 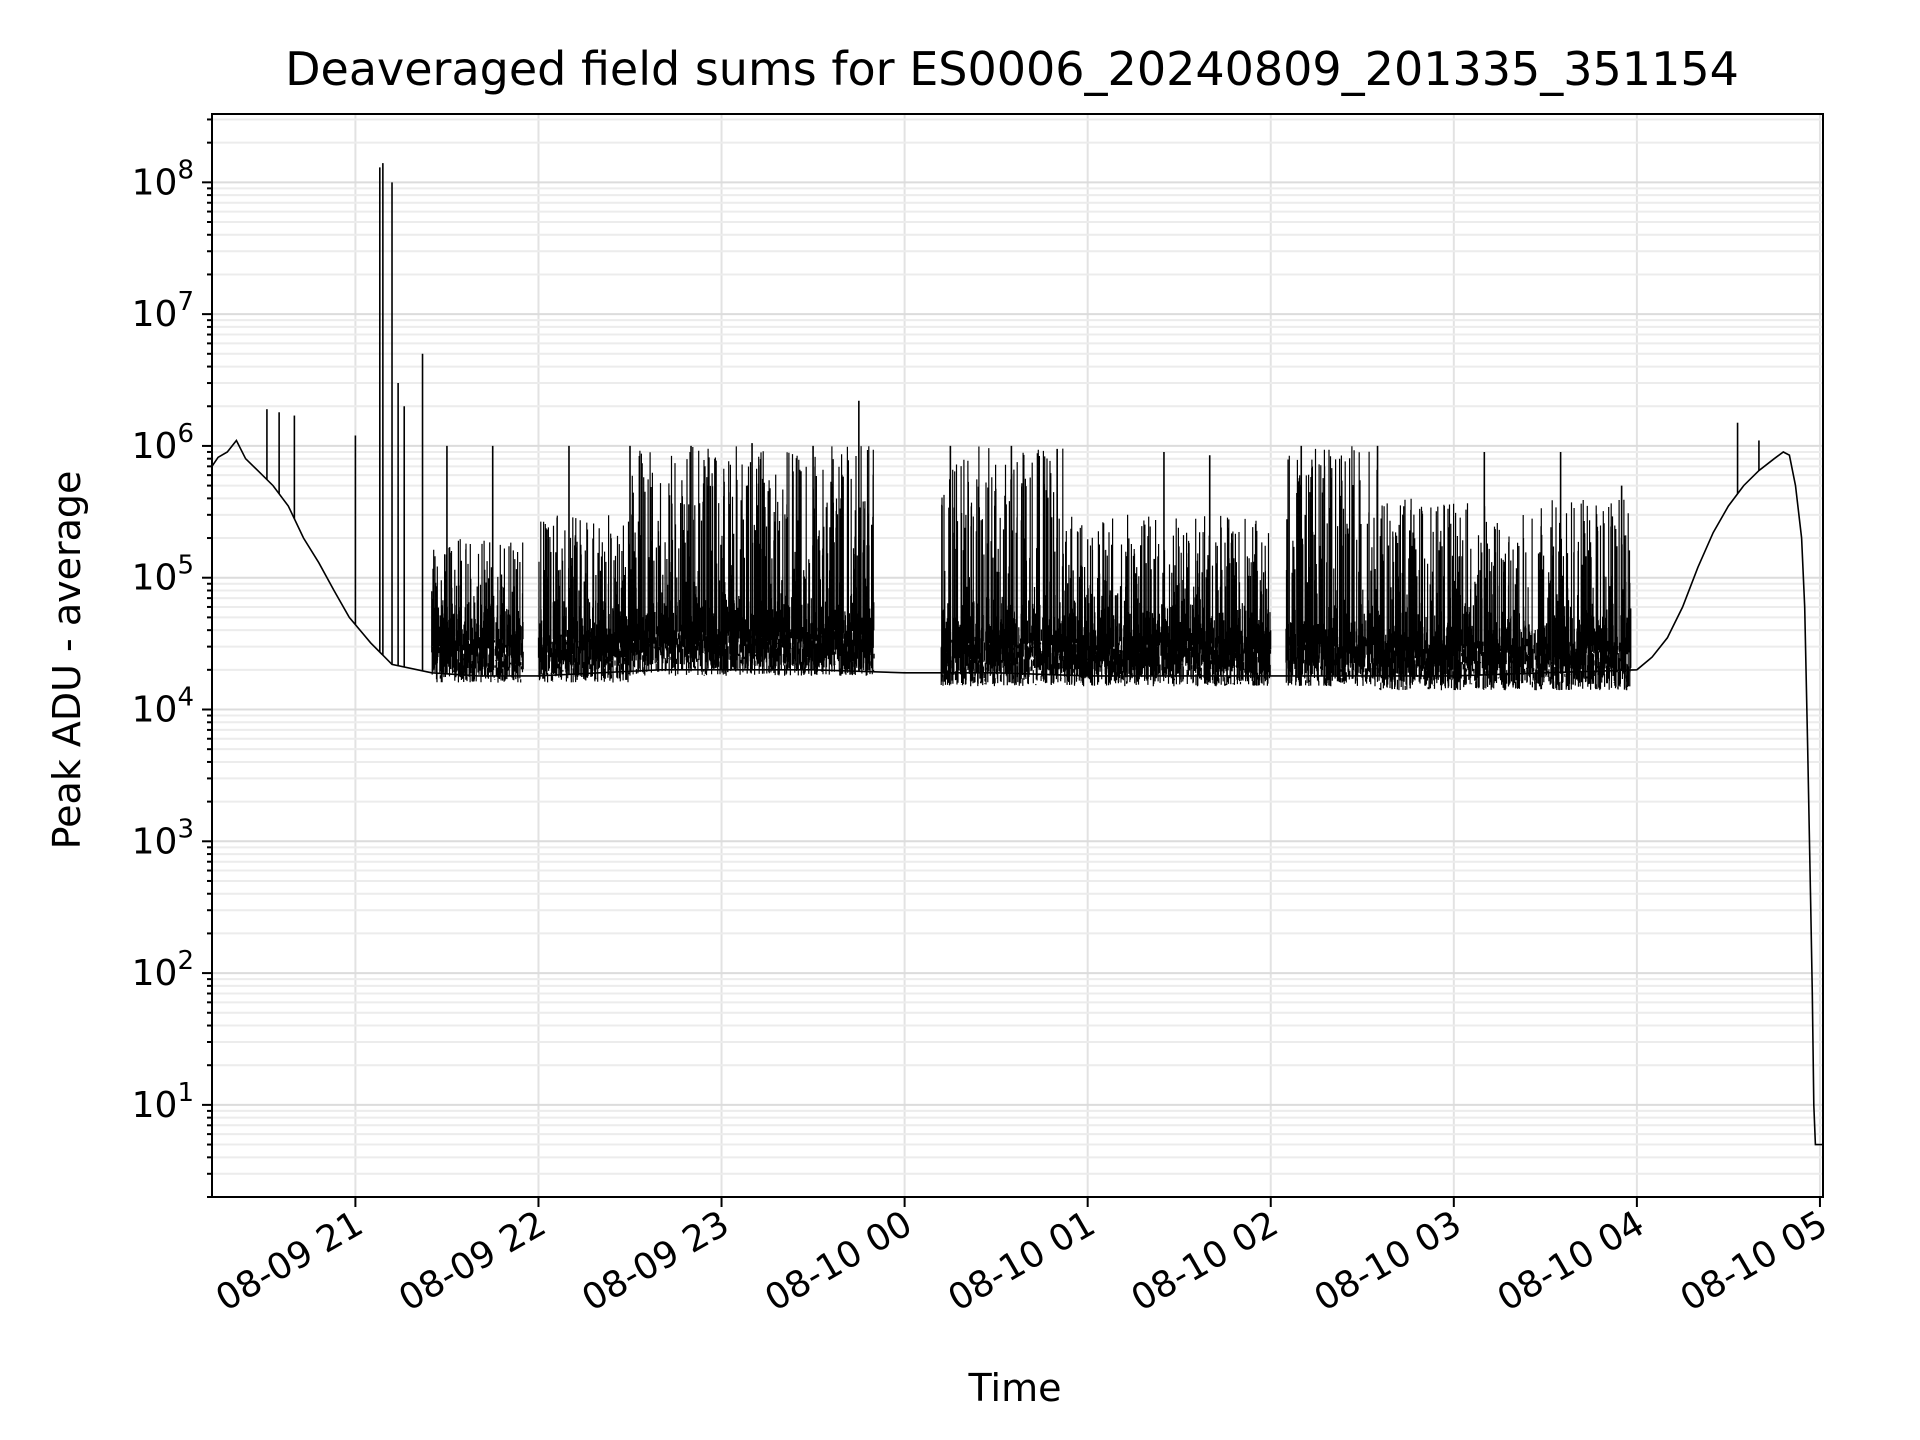 What do you see at coordinates (655, 1261) in the screenshot?
I see `x-tick-label: 08-09 23` at bounding box center [655, 1261].